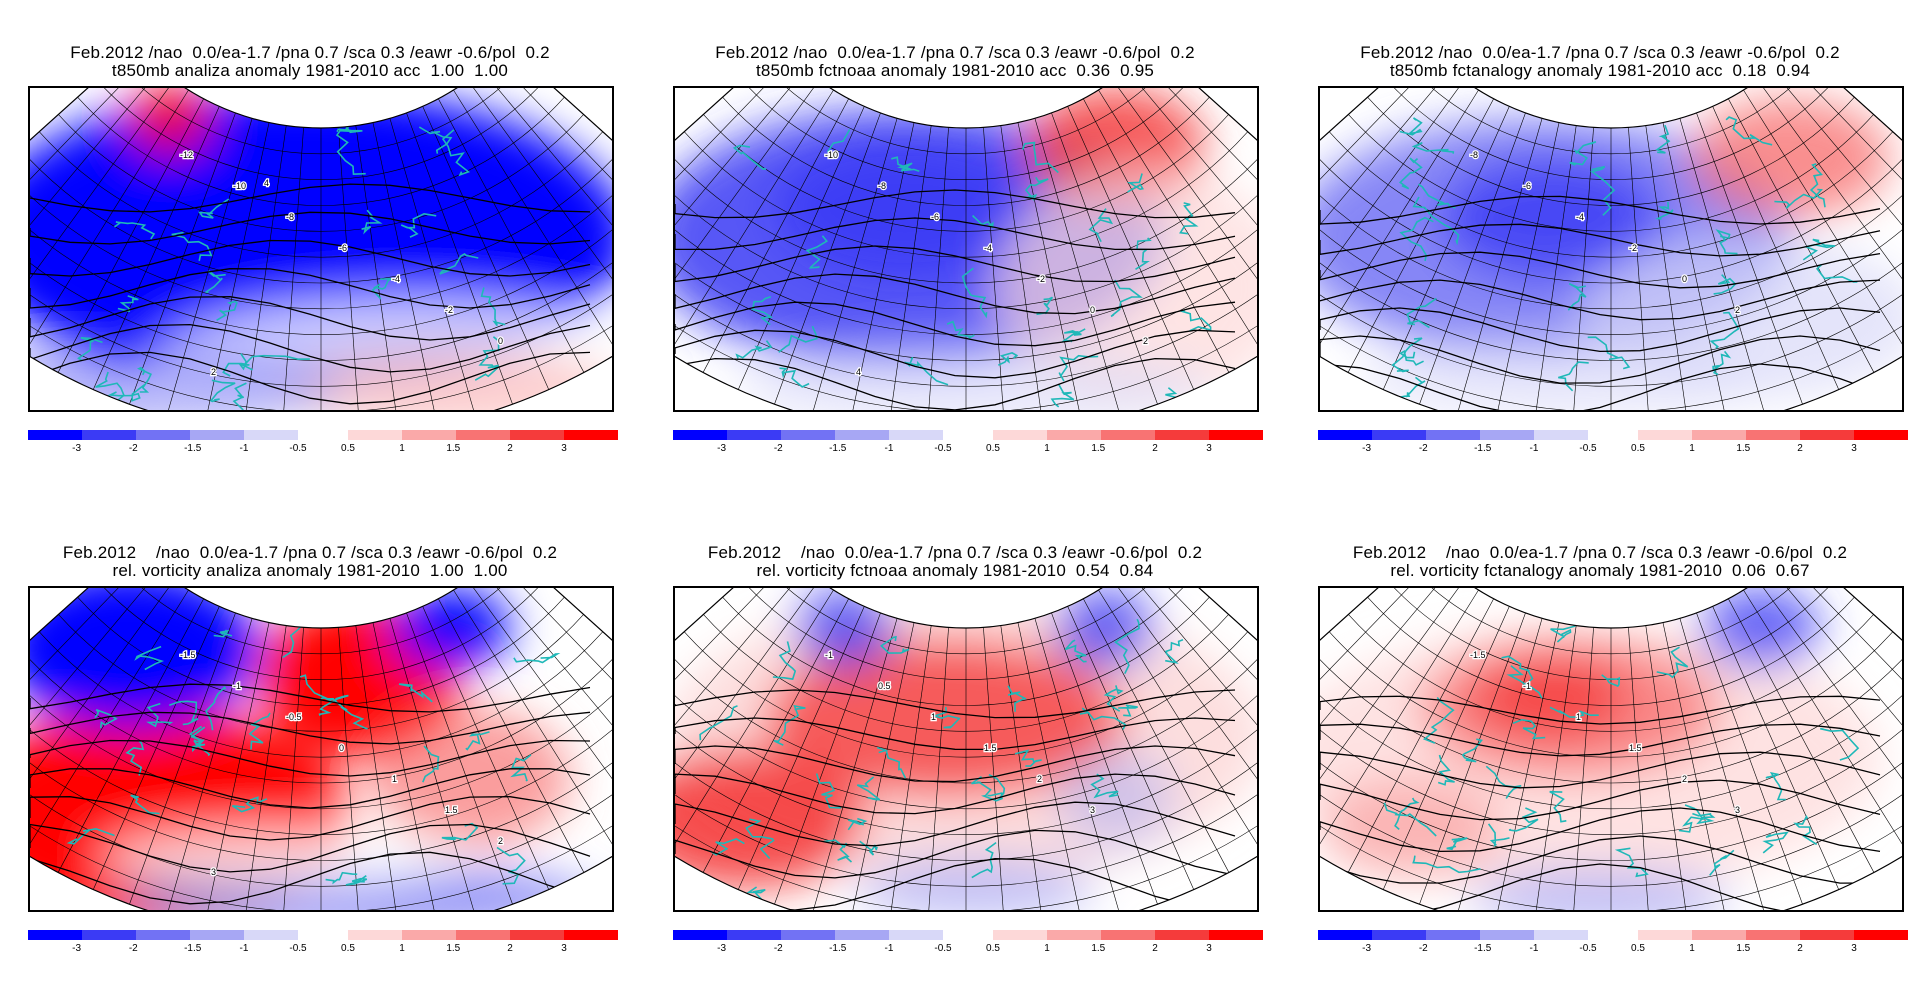  I want to click on contour-label: -10, so click(239, 186).